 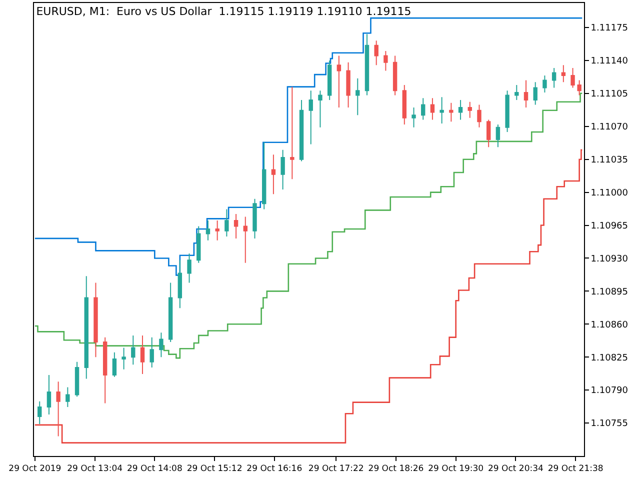 I want to click on y-tick-label: 1.10790, so click(x=609, y=391).